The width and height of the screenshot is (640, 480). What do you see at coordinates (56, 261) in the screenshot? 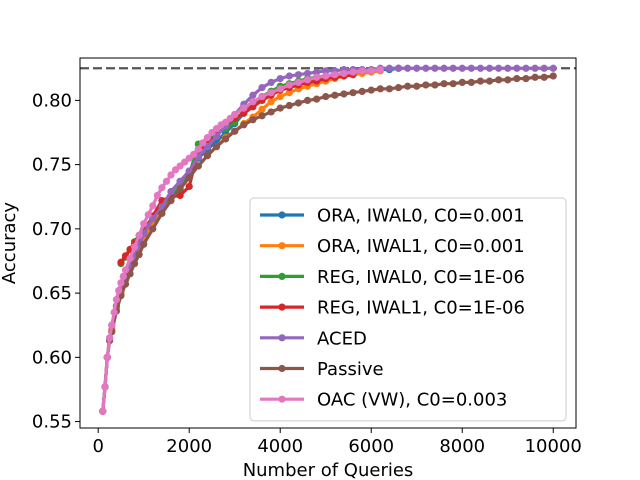
I see `y-axis-ticks: 0.55 0.60 0.65 0.70 0.75 0.80` at bounding box center [56, 261].